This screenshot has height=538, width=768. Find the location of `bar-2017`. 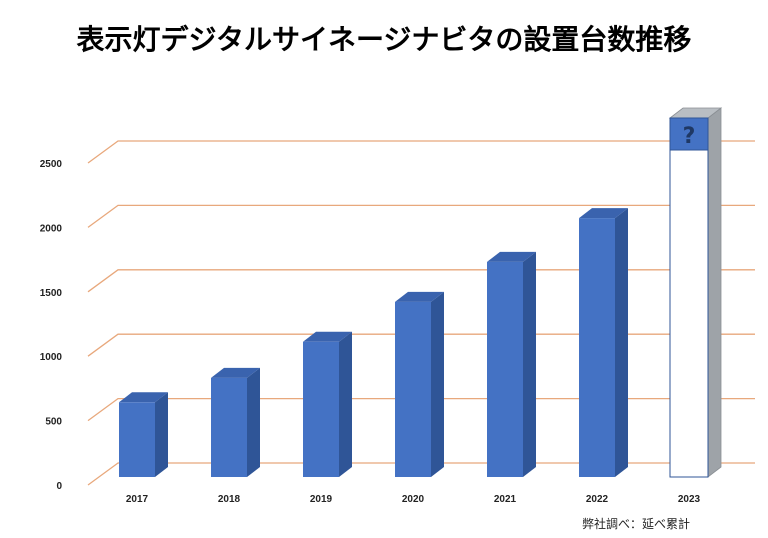

bar-2017 is located at coordinates (143, 434).